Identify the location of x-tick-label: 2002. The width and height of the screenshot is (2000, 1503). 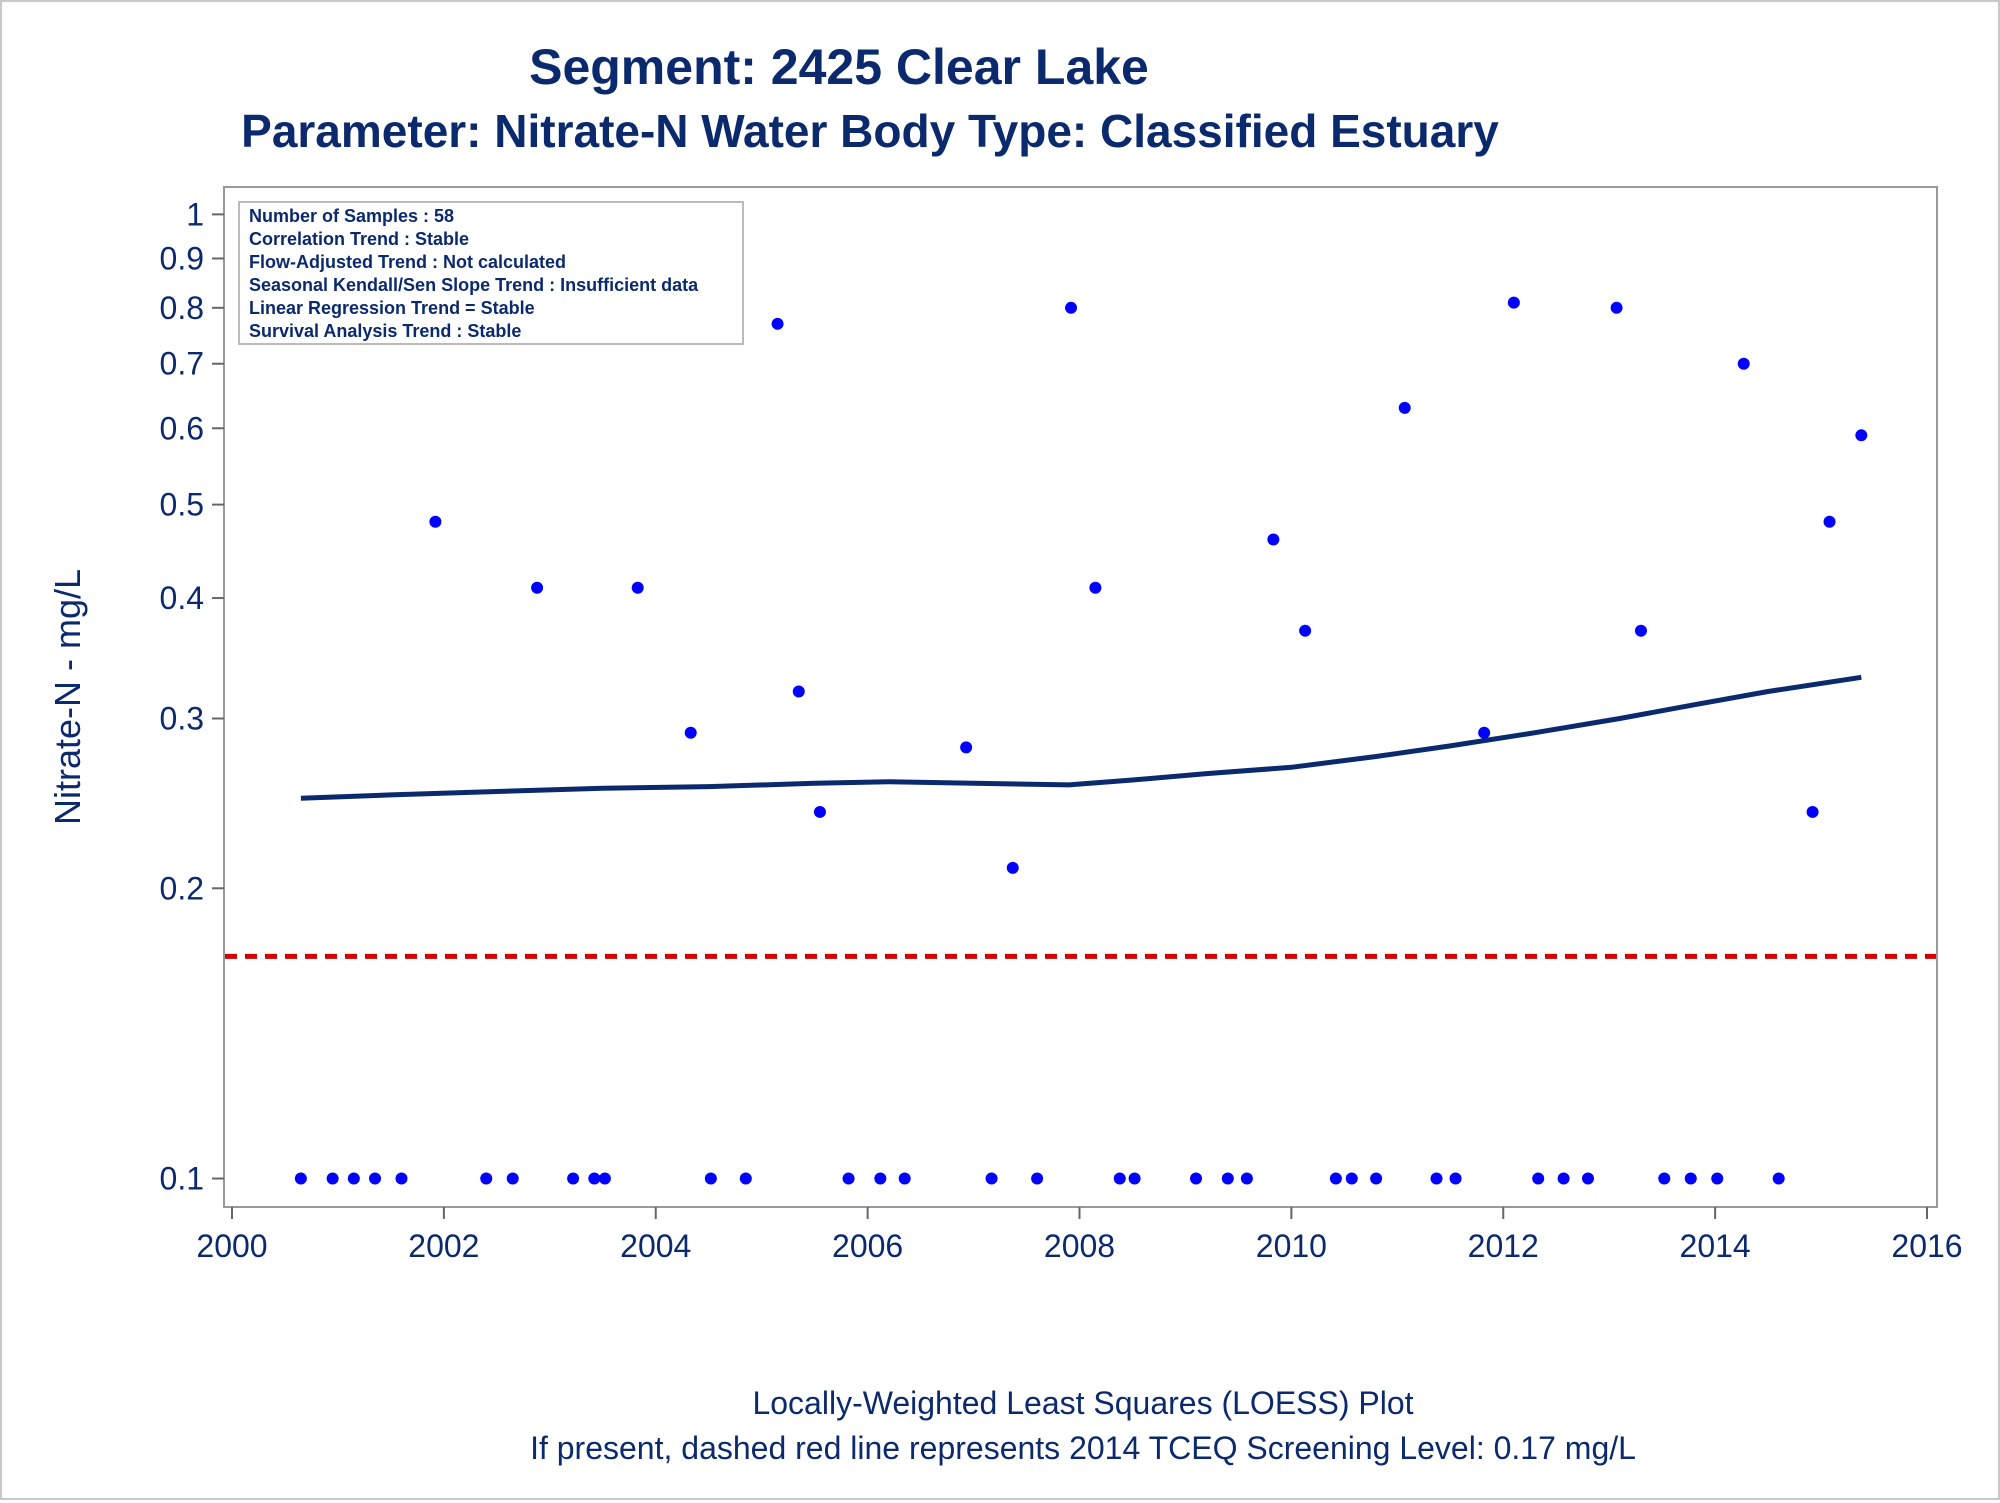
(443, 1246).